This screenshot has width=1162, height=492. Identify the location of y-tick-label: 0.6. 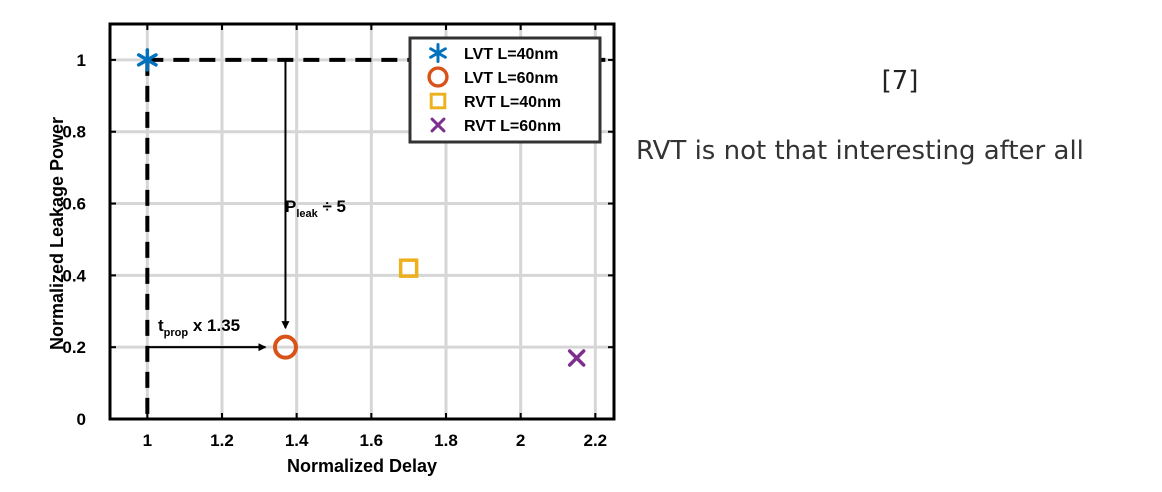
(74, 204).